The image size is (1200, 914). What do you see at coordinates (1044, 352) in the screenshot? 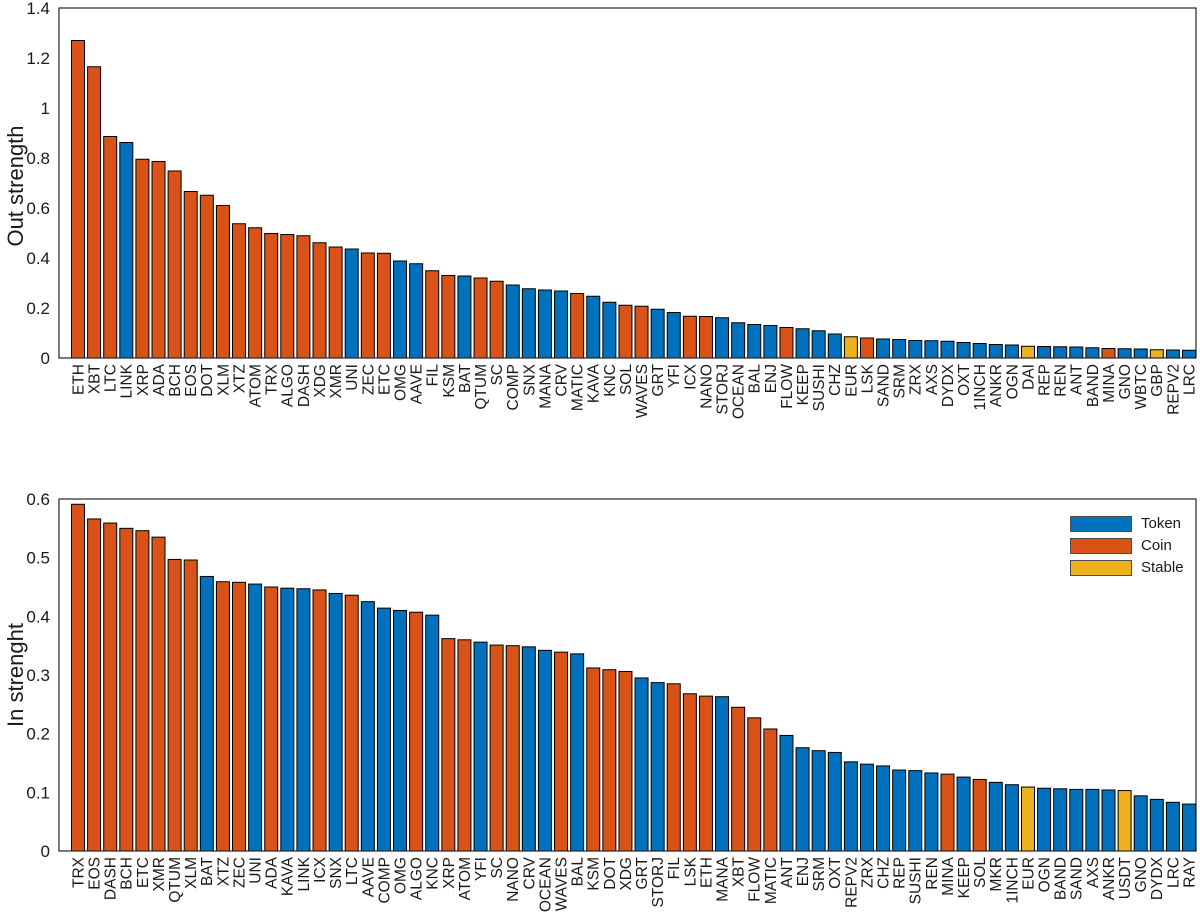
I see `bar-REP` at bounding box center [1044, 352].